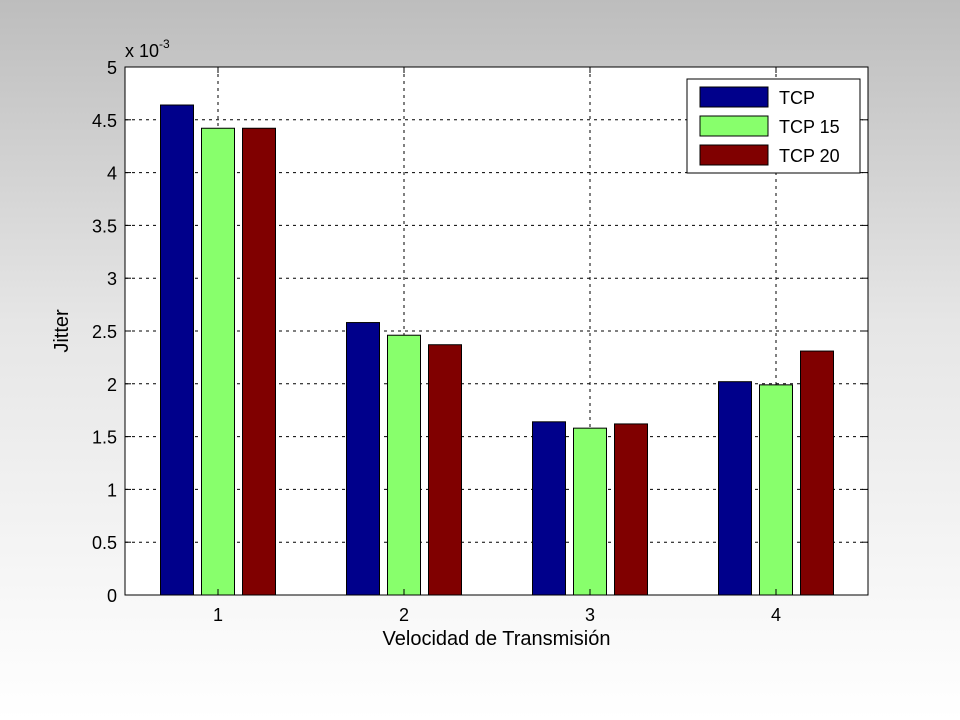 The height and width of the screenshot is (720, 960). What do you see at coordinates (104, 543) in the screenshot?
I see `y-tick-label: 0.5` at bounding box center [104, 543].